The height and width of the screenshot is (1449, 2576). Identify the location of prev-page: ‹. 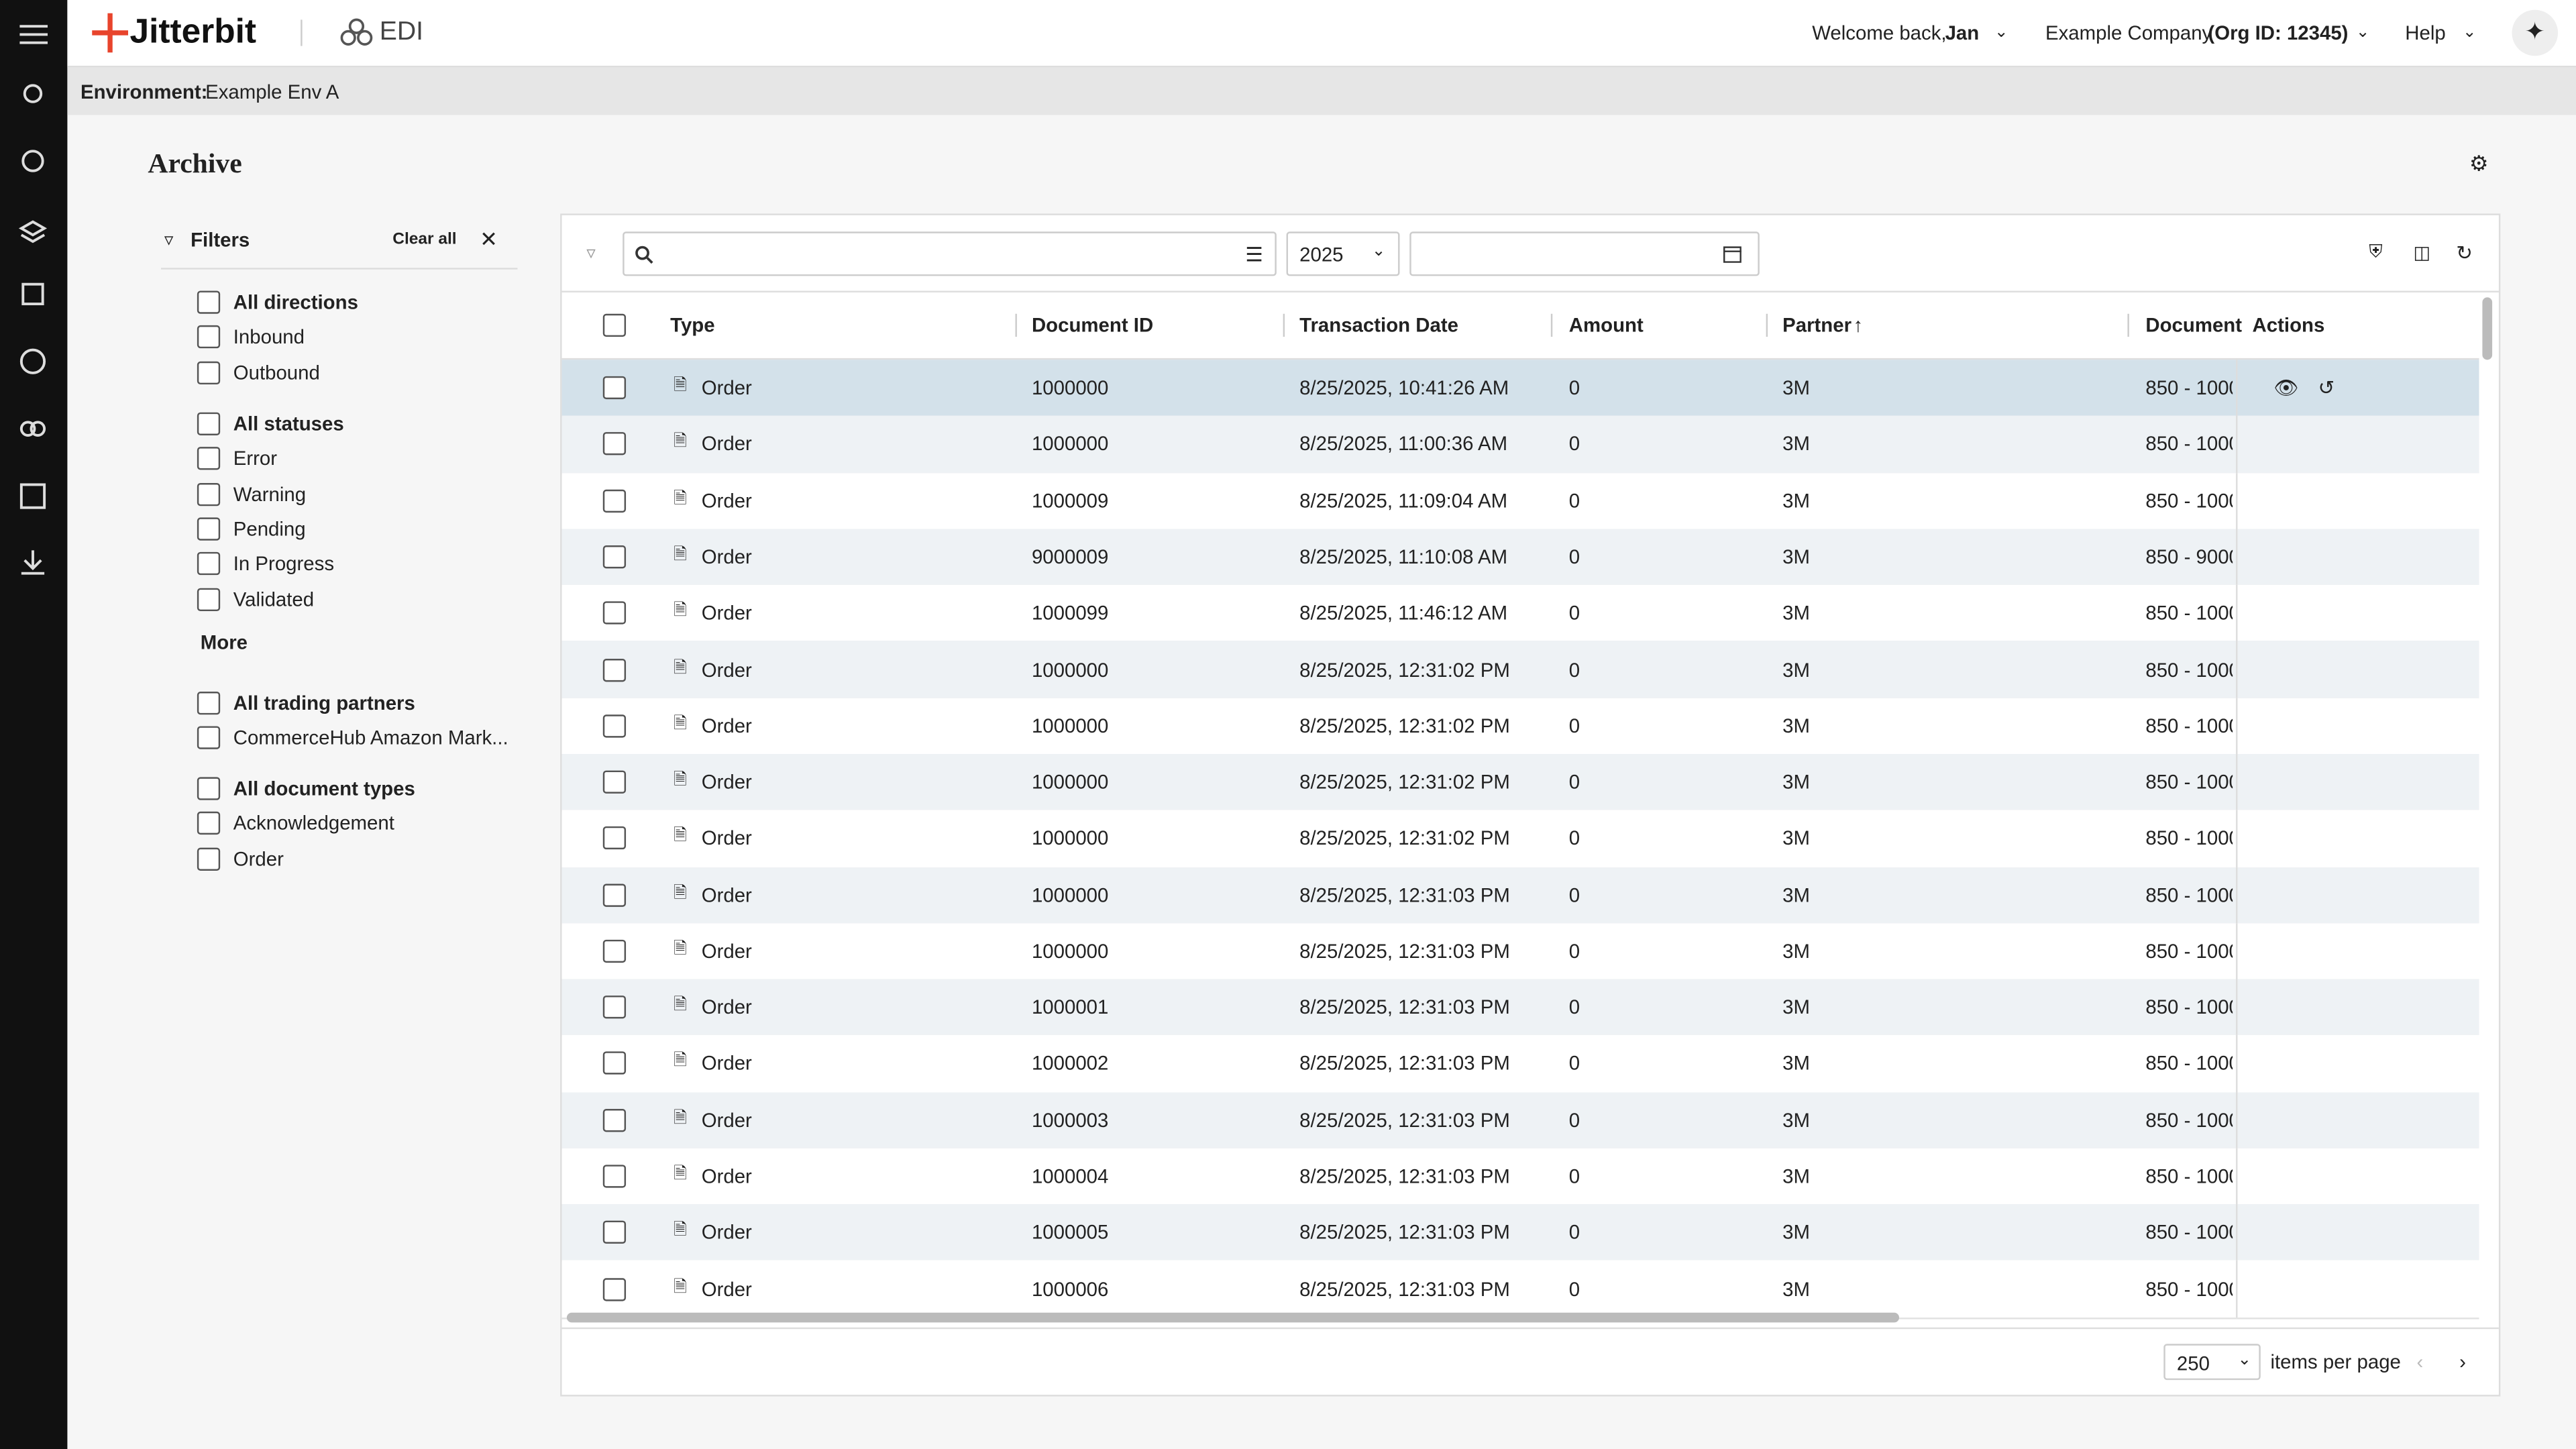
(2420, 1362).